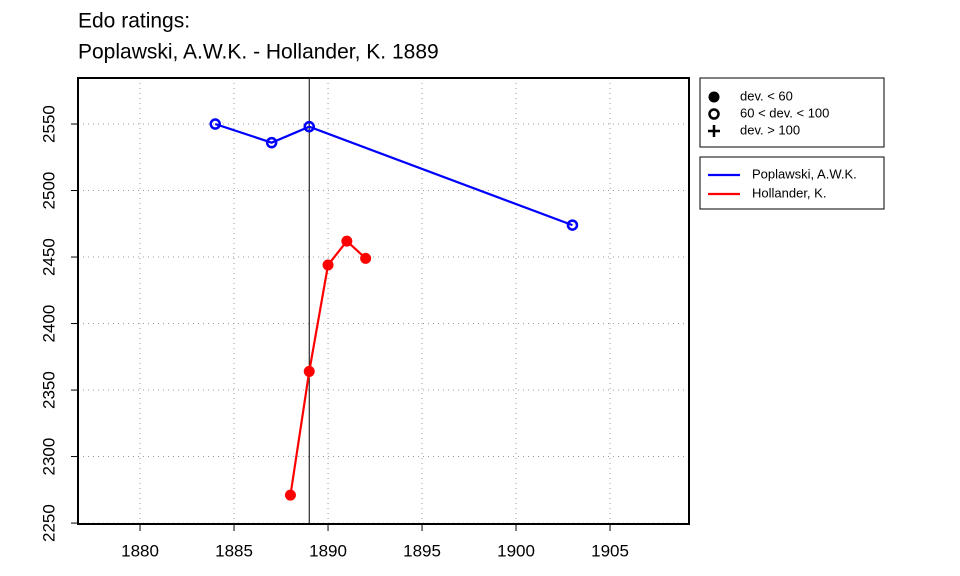 This screenshot has height=576, width=960. What do you see at coordinates (258, 52) in the screenshot?
I see `chart-title: Poplawski, A.W.K. - Hollander, K. 1889` at bounding box center [258, 52].